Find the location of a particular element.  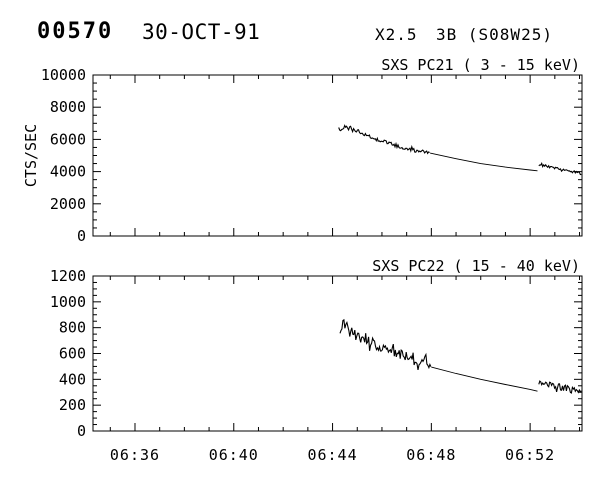

y-tick-label: 400 is located at coordinates (72, 379).